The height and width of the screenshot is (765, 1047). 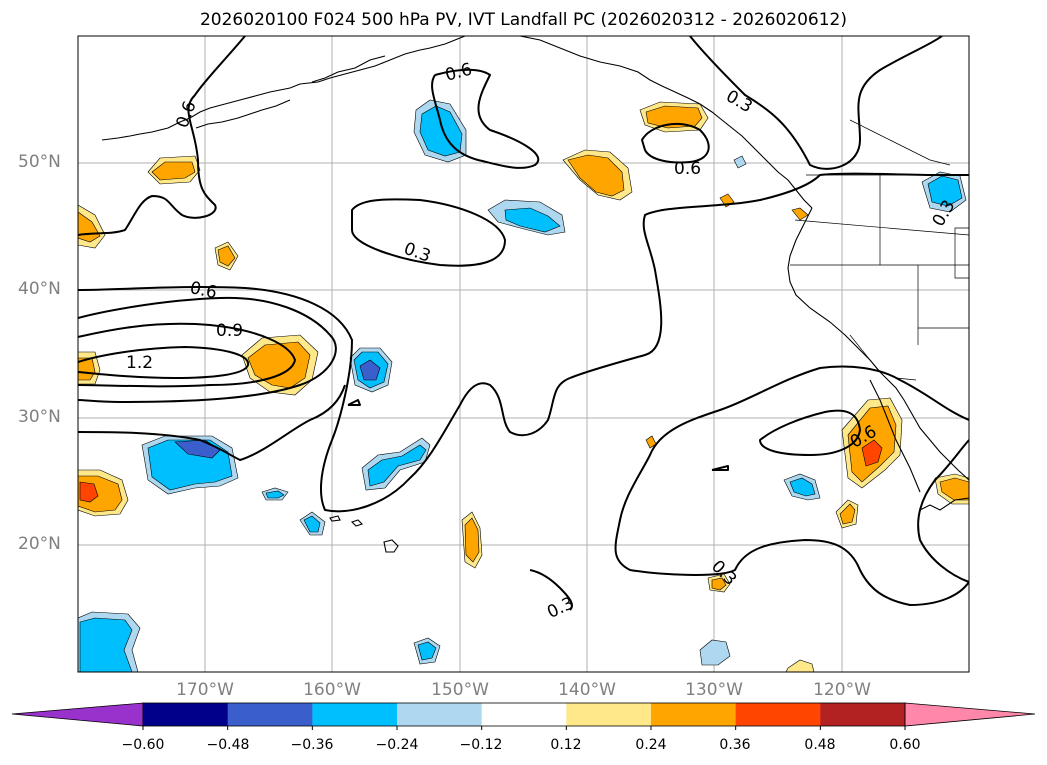 What do you see at coordinates (735, 745) in the screenshot?
I see `colorbar-tick-label: 0.36` at bounding box center [735, 745].